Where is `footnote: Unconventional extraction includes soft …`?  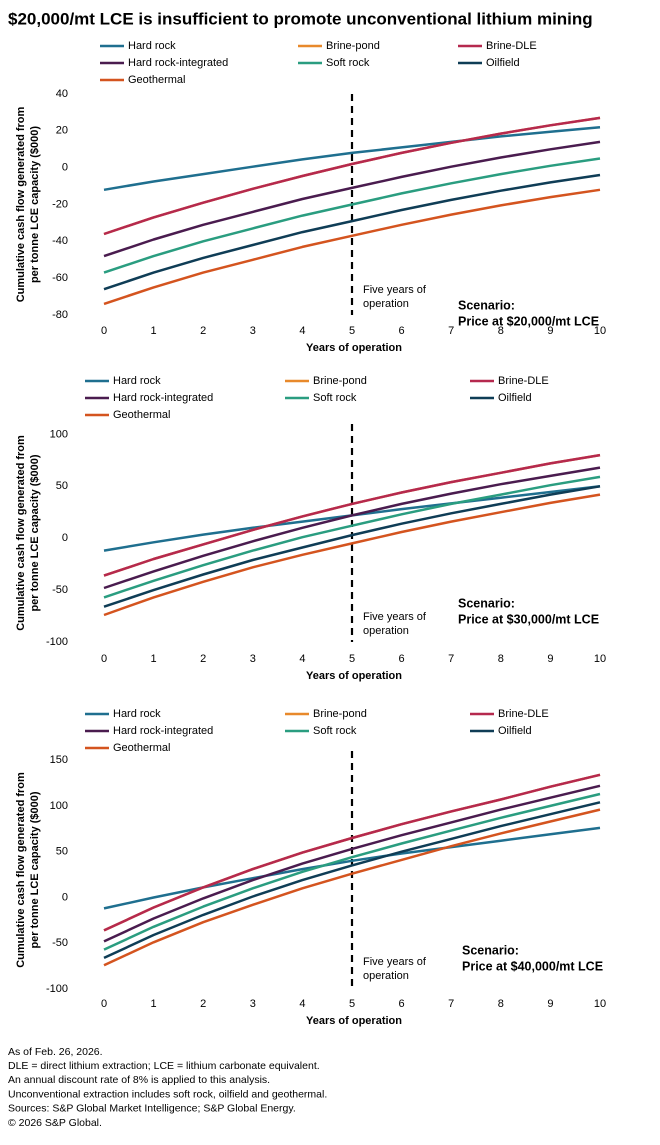 footnote: Unconventional extraction includes soft … is located at coordinates (167, 1094).